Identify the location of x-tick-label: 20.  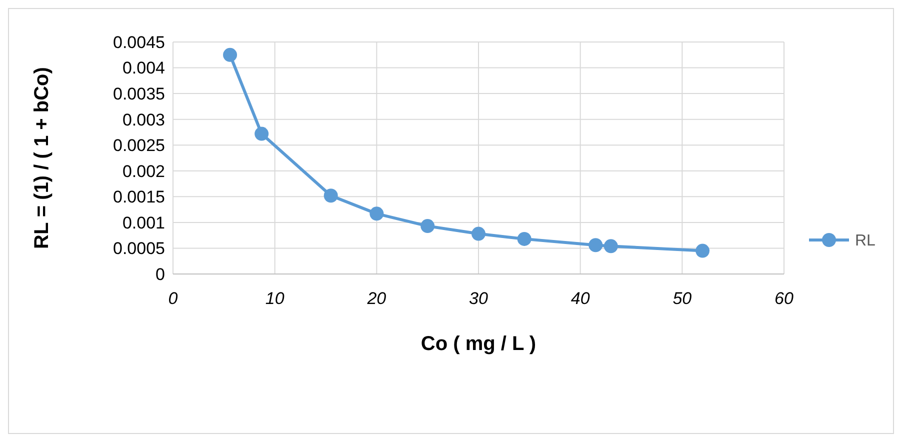
(376, 298).